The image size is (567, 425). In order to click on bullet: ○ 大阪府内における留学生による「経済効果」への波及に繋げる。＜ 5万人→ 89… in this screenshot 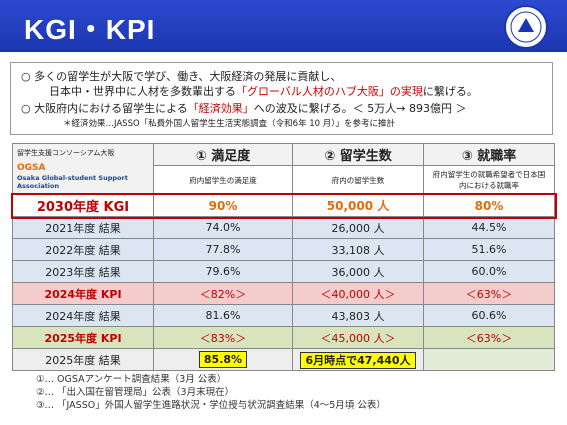, I will do `click(244, 108)`.